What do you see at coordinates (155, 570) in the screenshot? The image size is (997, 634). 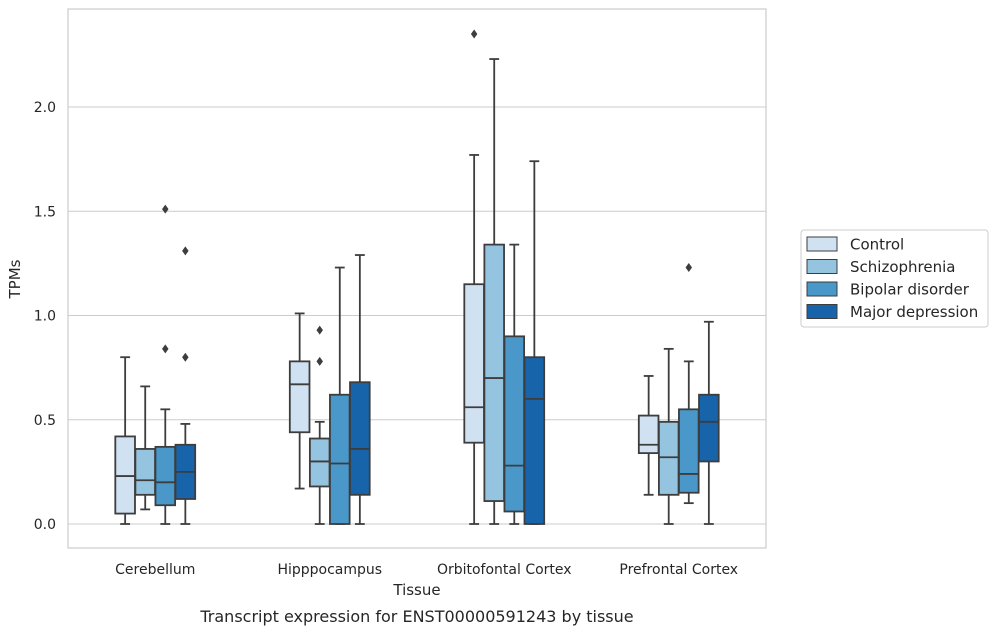 I see `x-tick-label: Cerebellum` at bounding box center [155, 570].